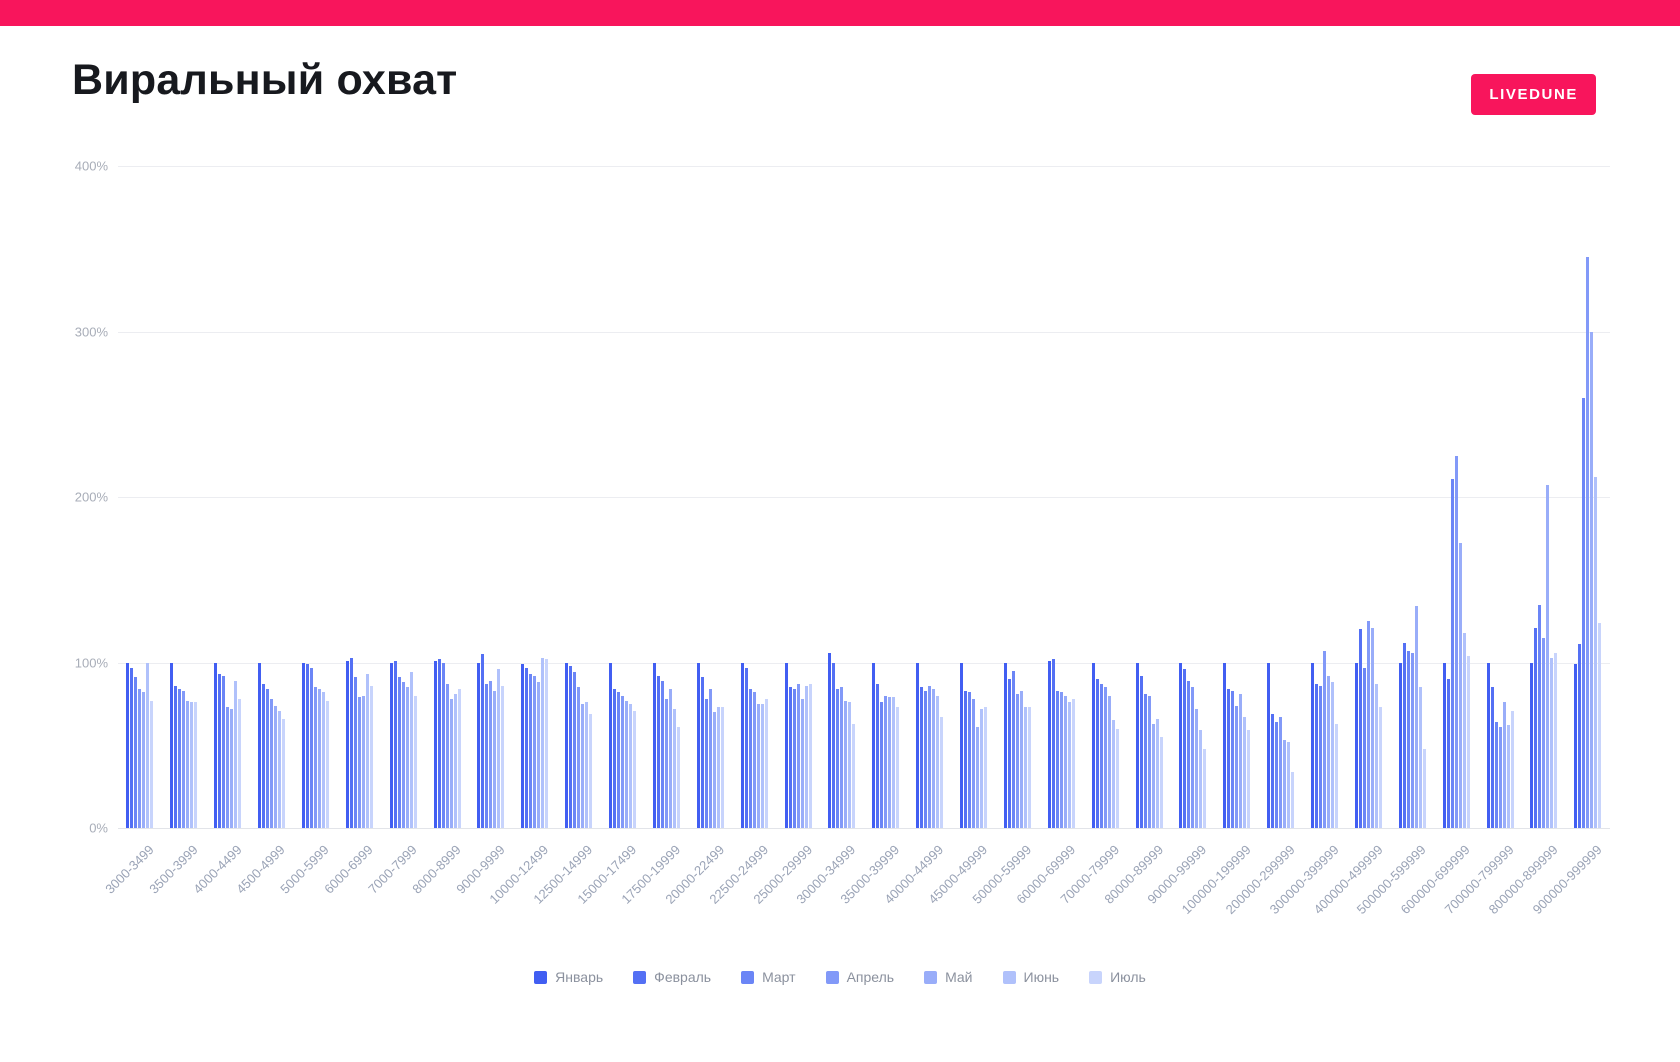  I want to click on legend-item-май: Май, so click(948, 977).